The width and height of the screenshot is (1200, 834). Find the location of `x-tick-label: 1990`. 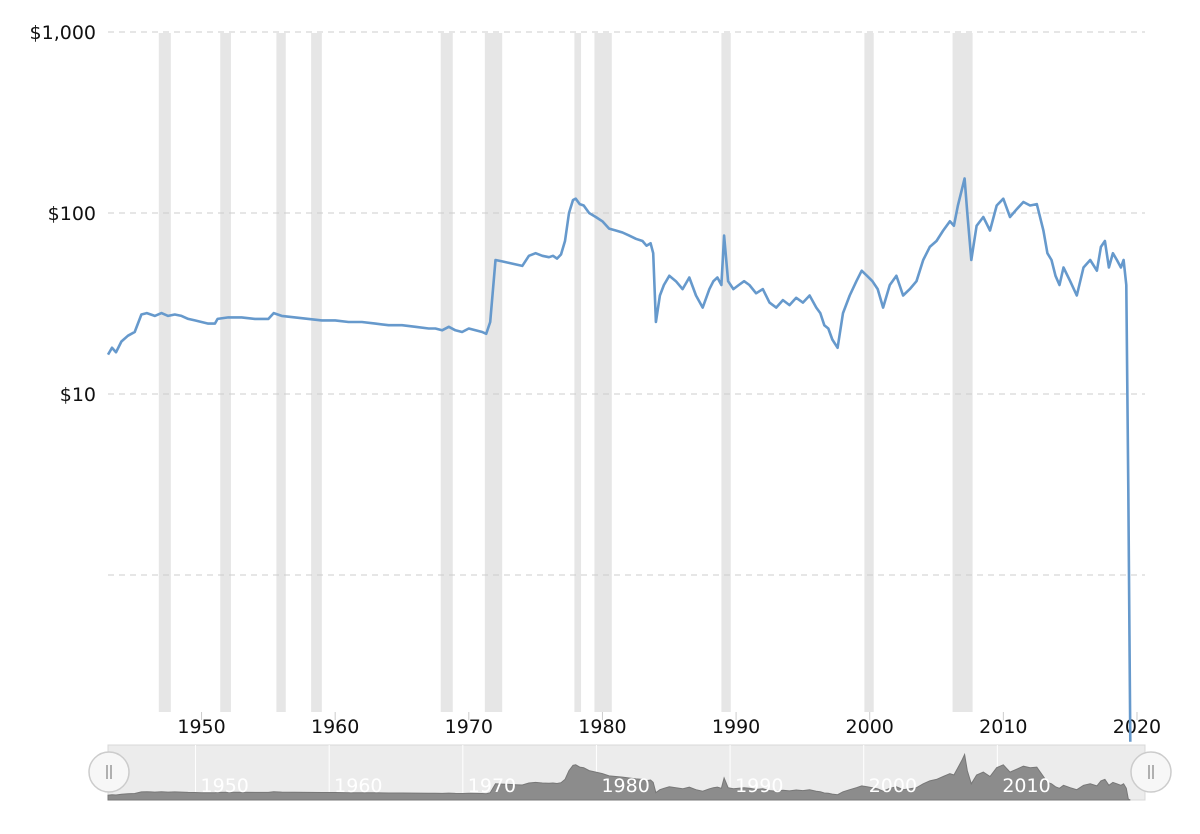

x-tick-label: 1990 is located at coordinates (736, 727).